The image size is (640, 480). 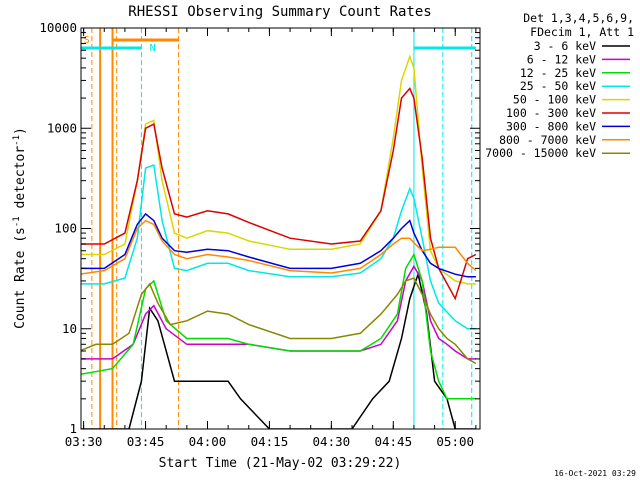 I want to click on x-axis-label: Start Time (21-May-02 03:29:22), so click(x=280, y=463).